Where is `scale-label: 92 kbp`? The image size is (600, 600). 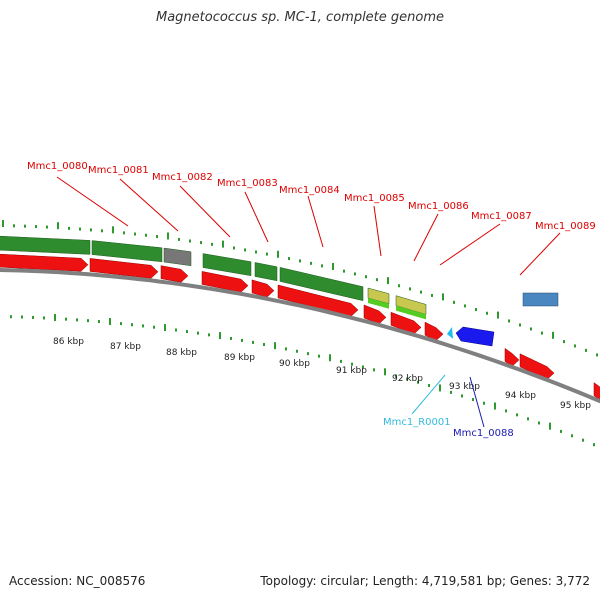
scale-label: 92 kbp is located at coordinates (407, 379).